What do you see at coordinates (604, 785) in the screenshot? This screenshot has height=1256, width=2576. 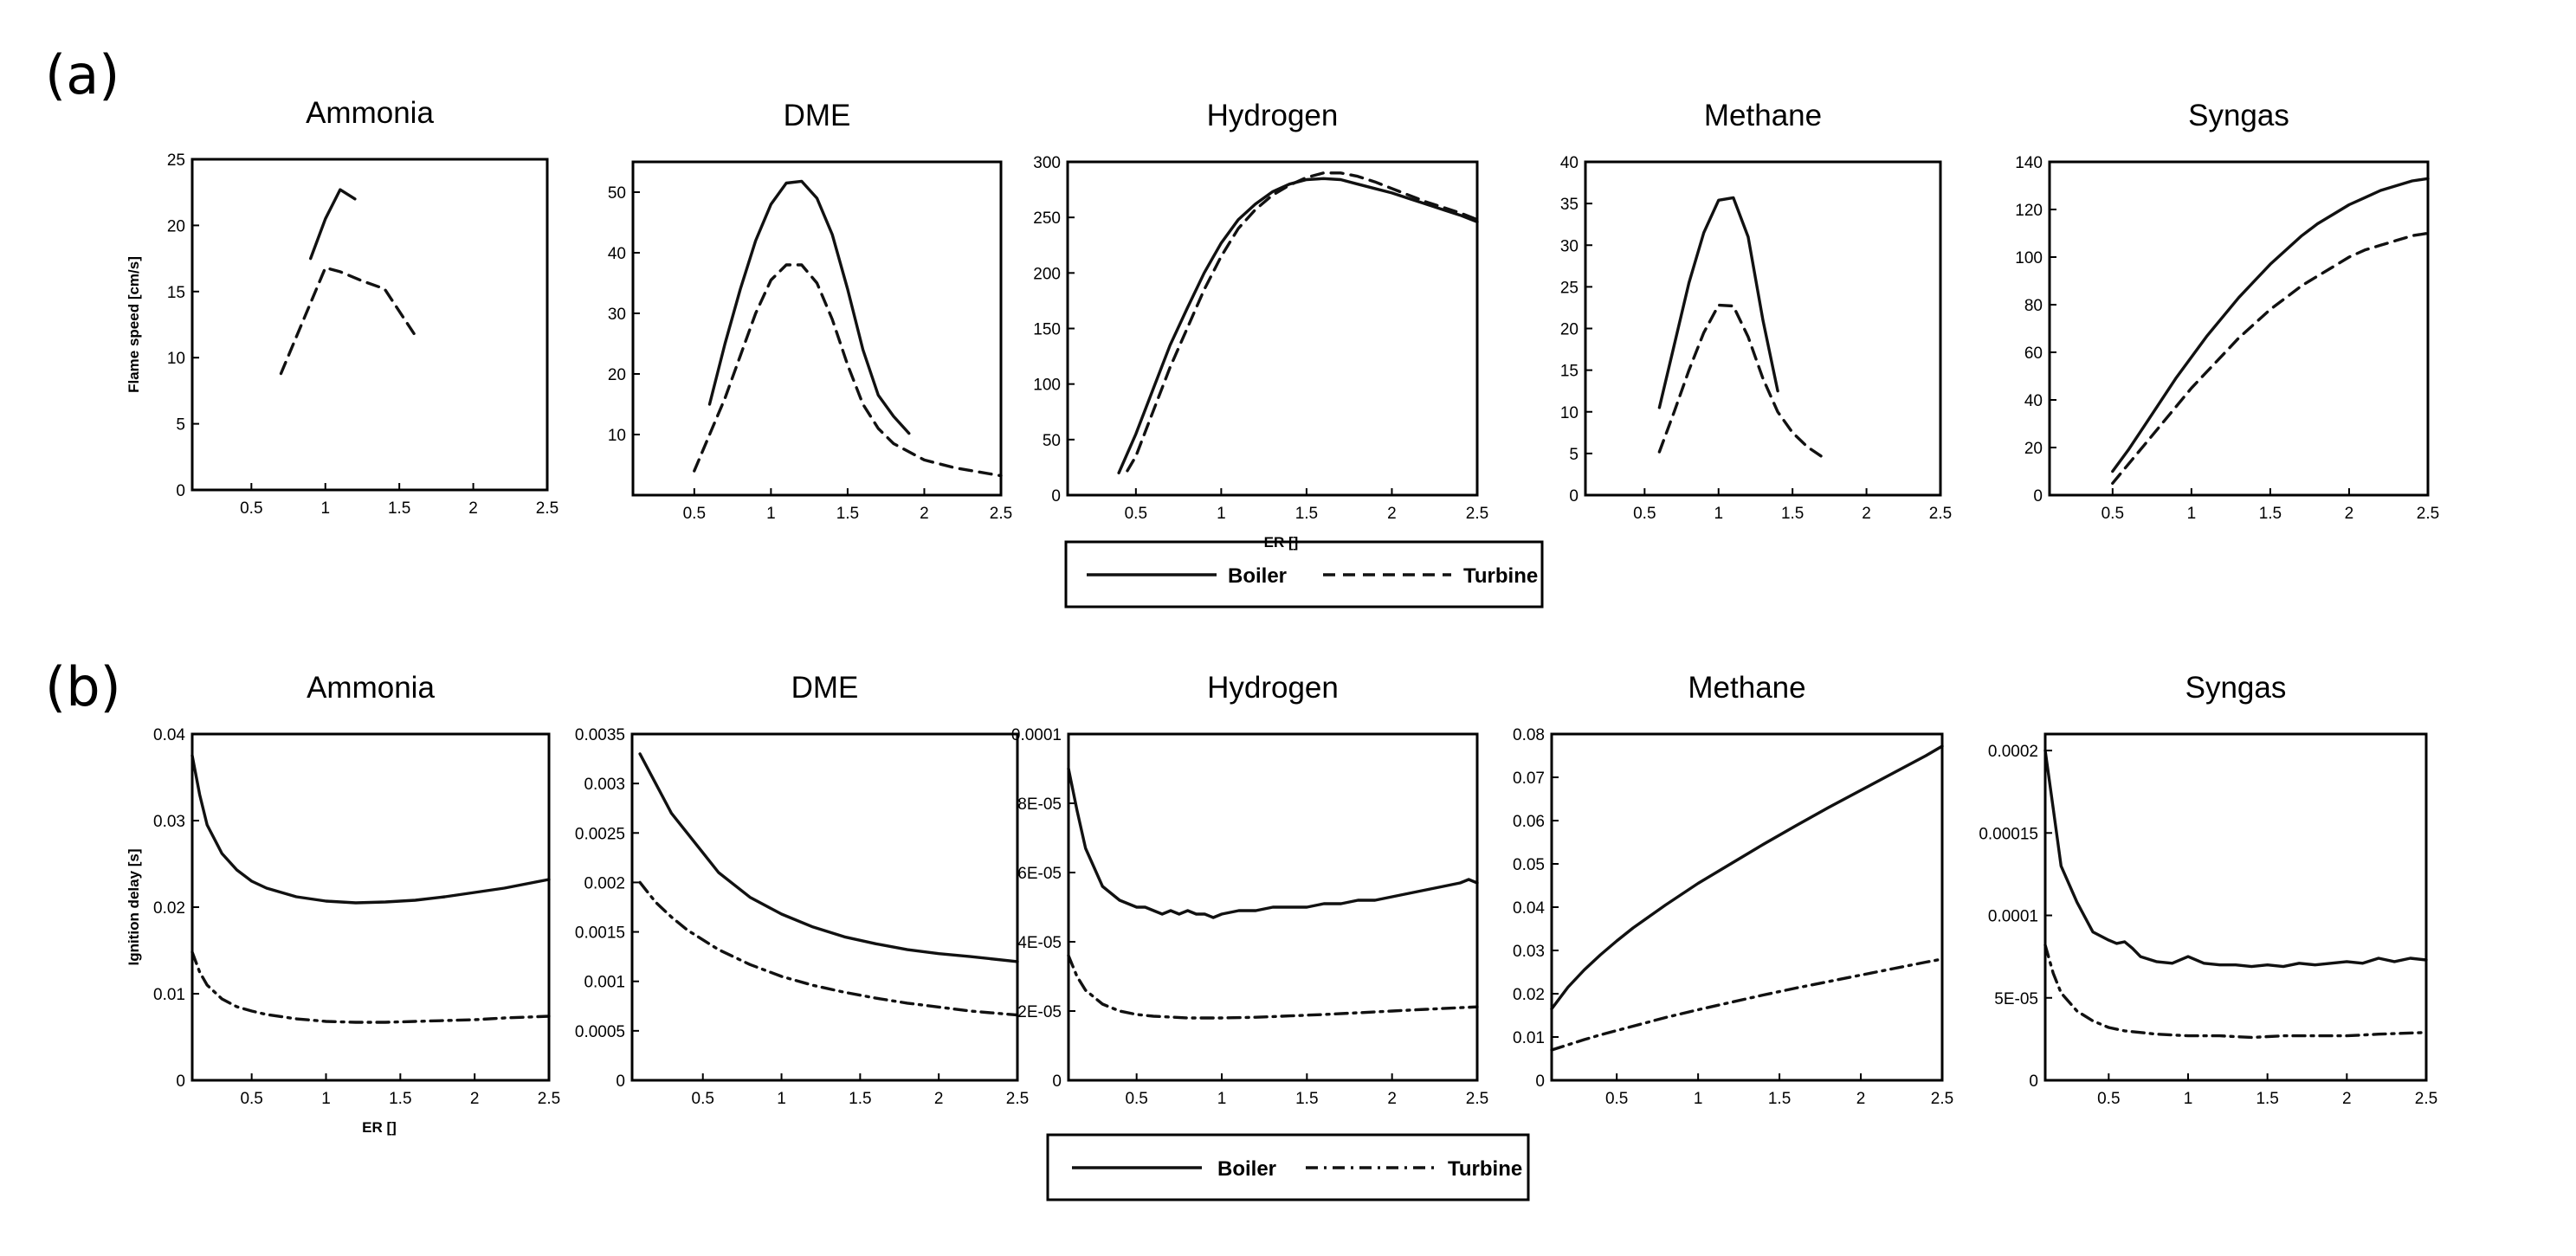 I see `y-tick-label: 0.003` at bounding box center [604, 785].